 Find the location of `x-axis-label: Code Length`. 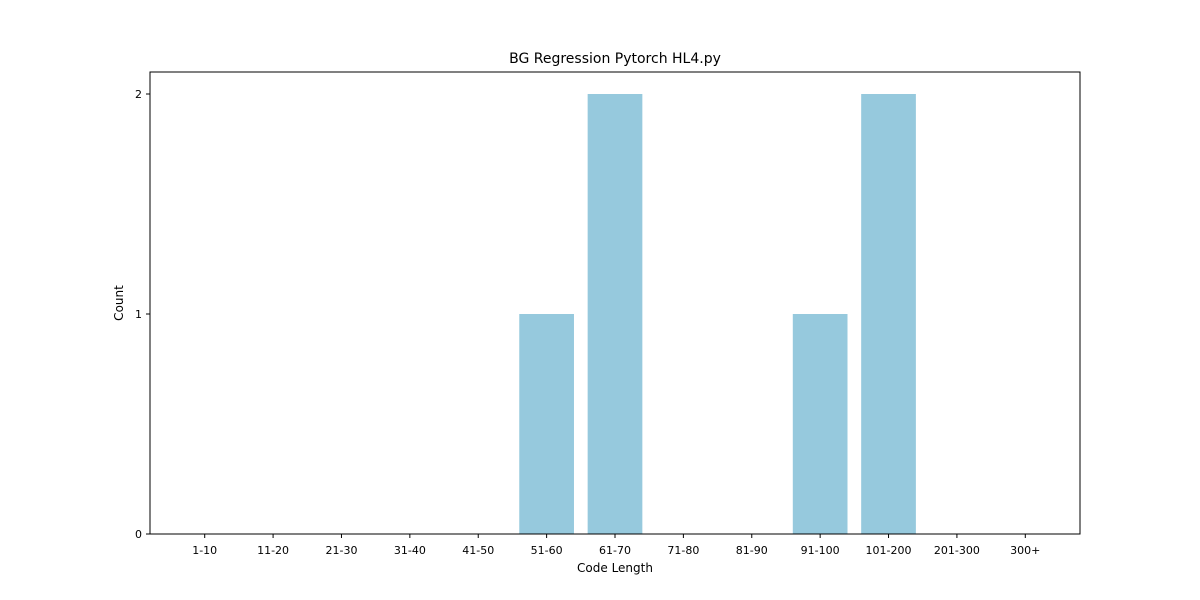

x-axis-label: Code Length is located at coordinates (615, 568).